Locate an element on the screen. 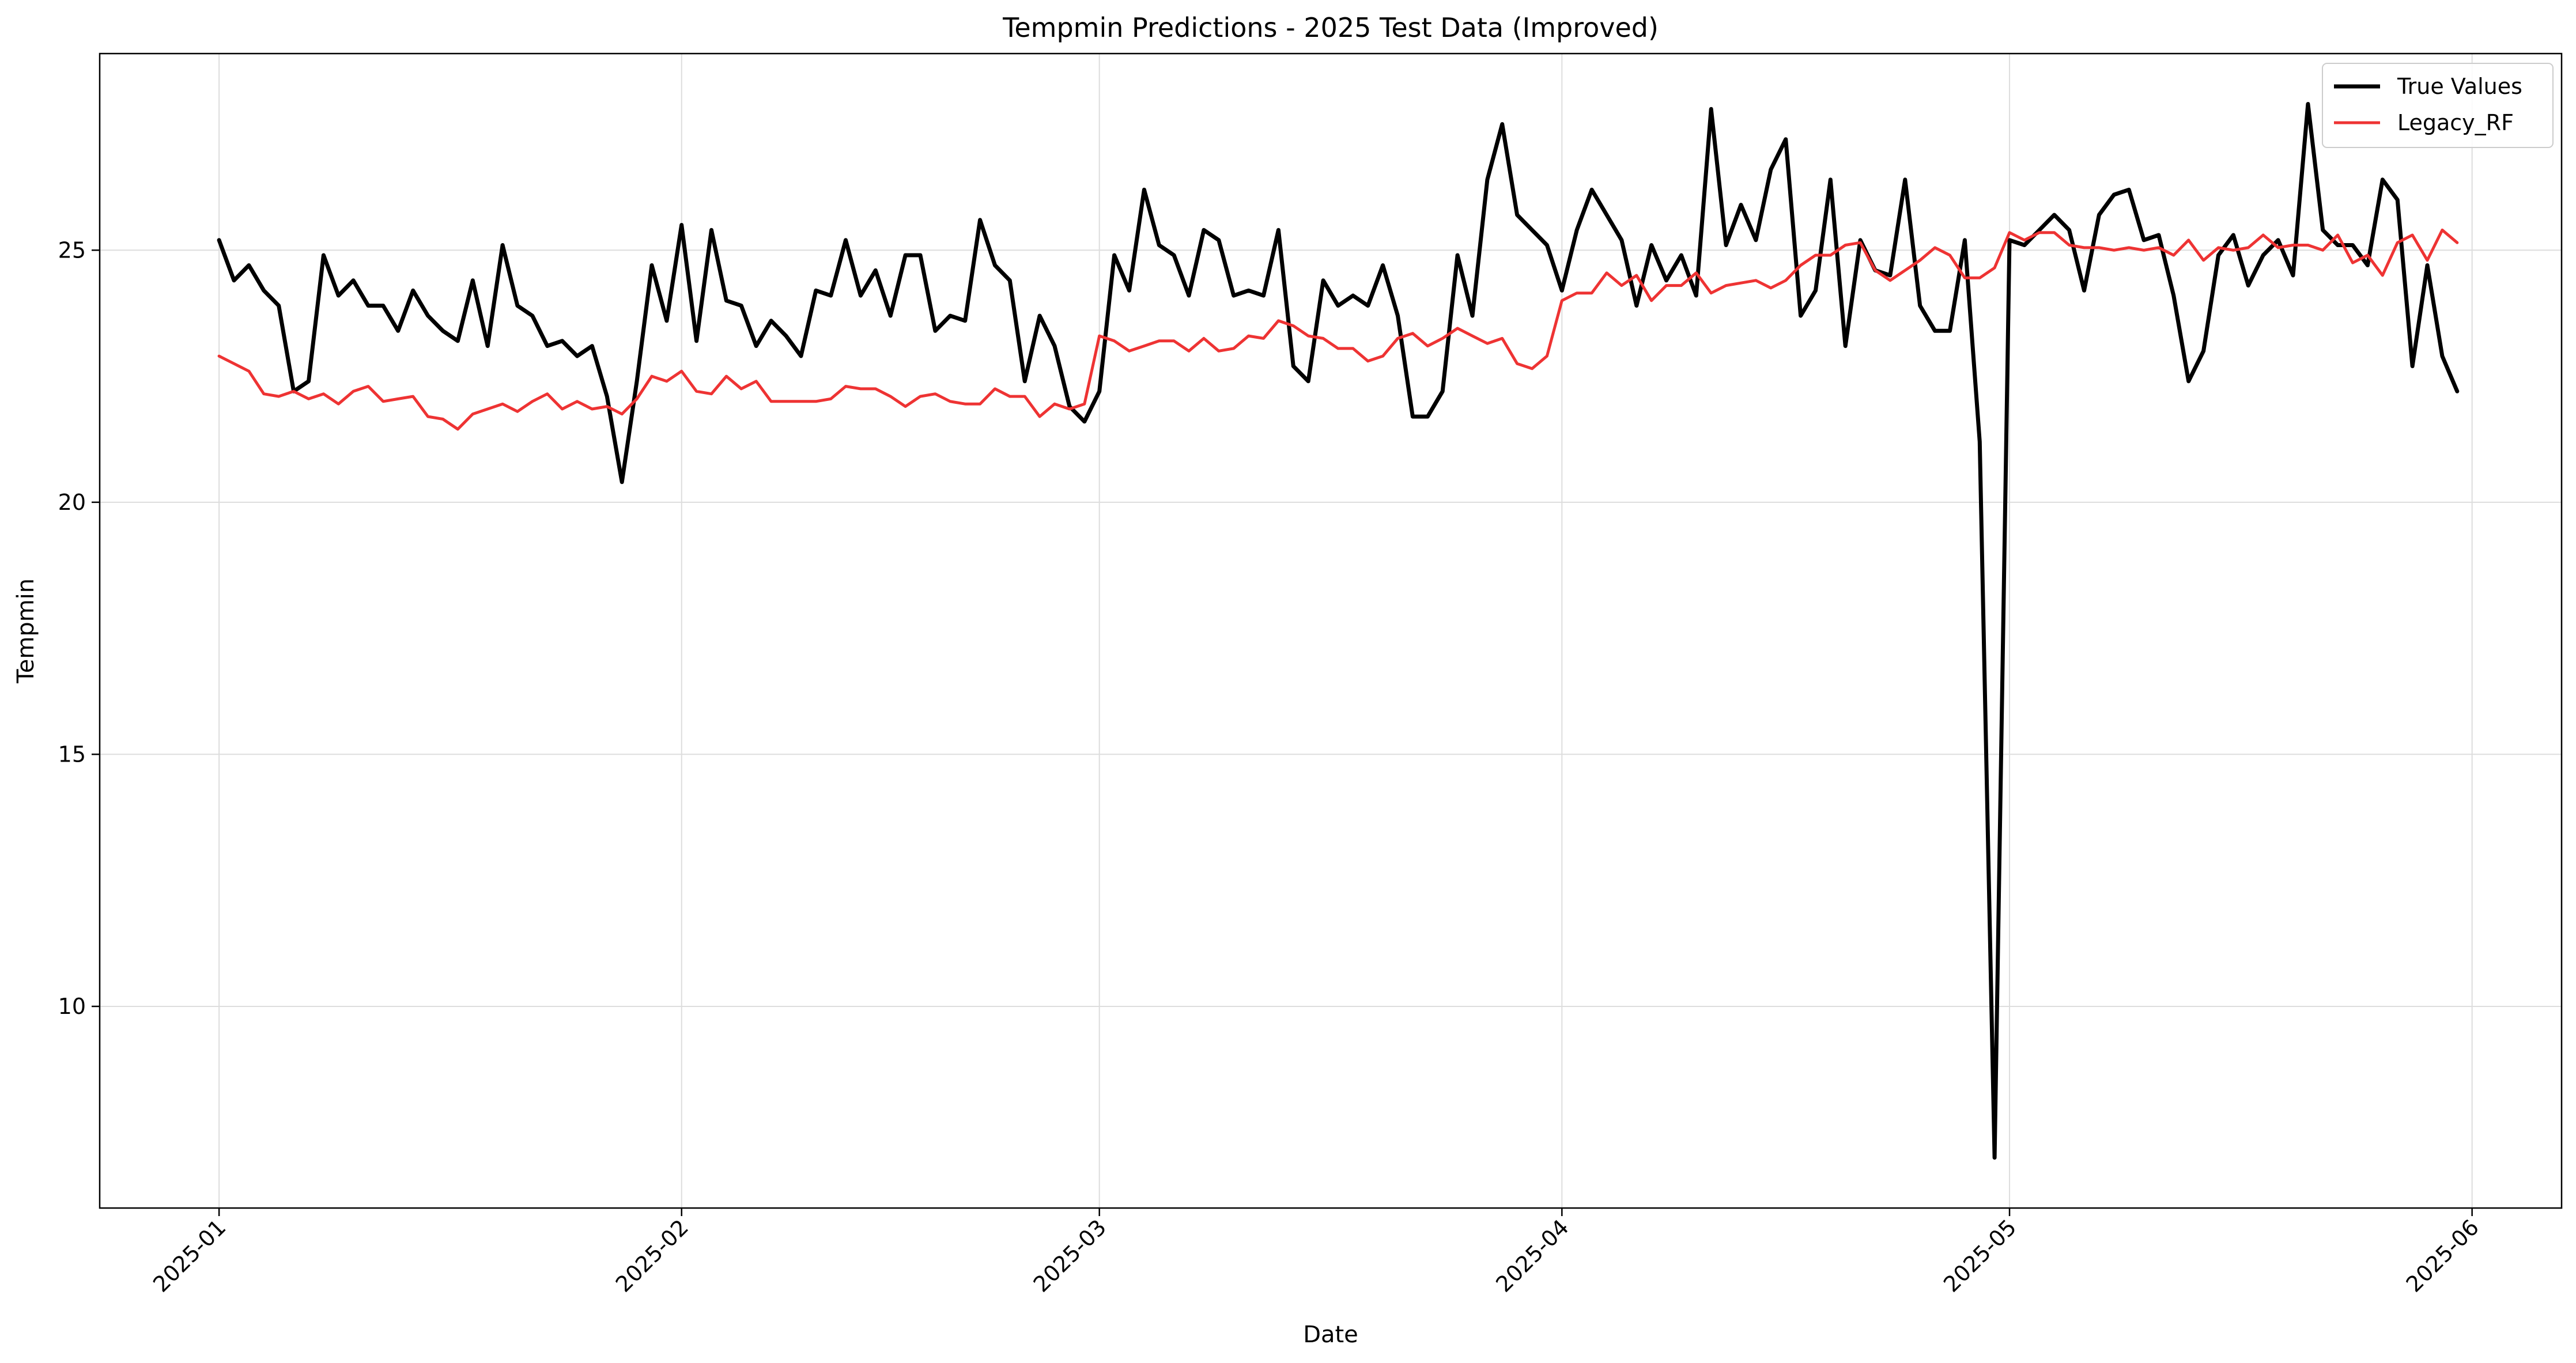  x-tick-label: 2025-03 is located at coordinates (1070, 1255).